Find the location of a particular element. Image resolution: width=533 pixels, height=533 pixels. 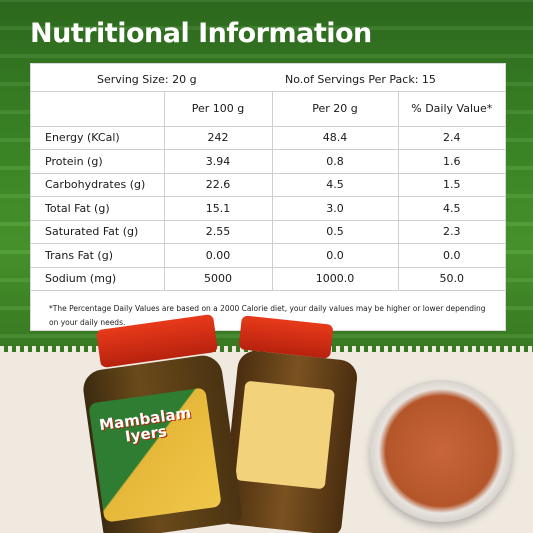

daily-value: 0.0 is located at coordinates (451, 255).